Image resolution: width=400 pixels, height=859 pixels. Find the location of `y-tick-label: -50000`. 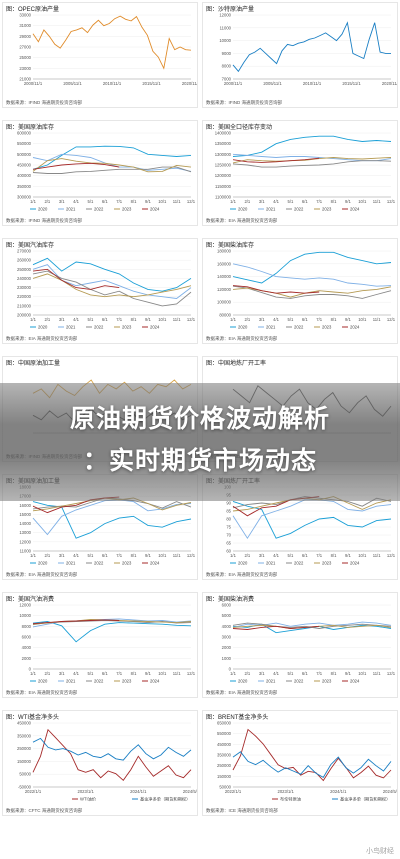

y-tick-label: -50000 is located at coordinates (25, 787).